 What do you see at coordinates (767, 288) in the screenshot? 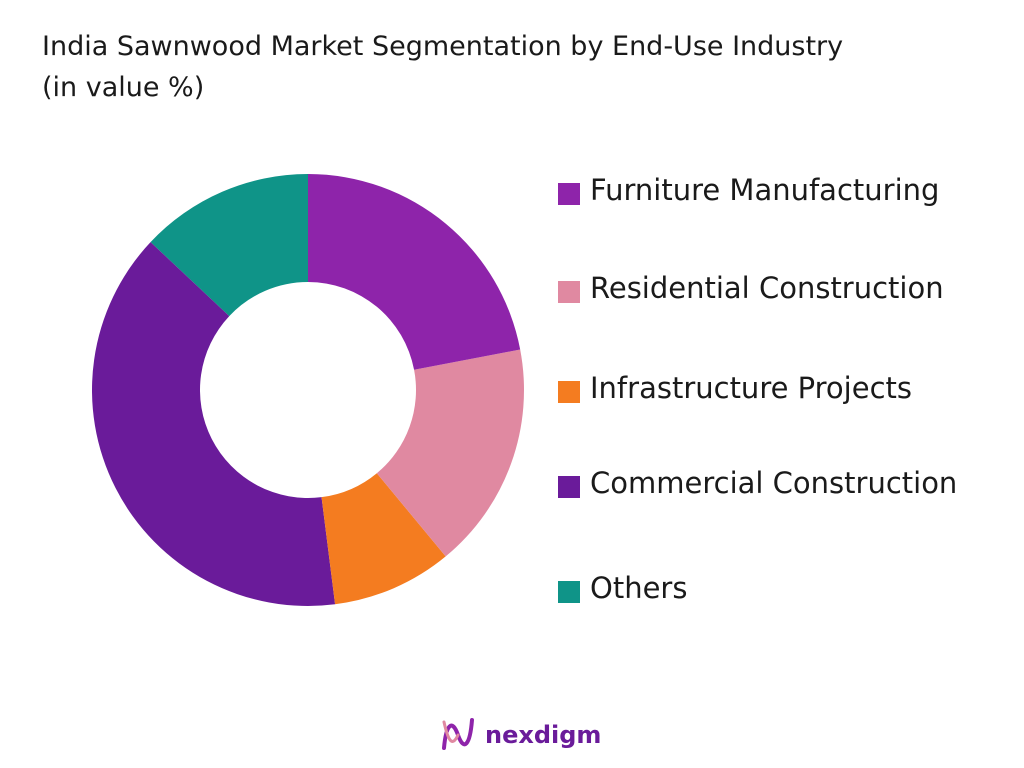
I see `legend-label: Residential Construction` at bounding box center [767, 288].